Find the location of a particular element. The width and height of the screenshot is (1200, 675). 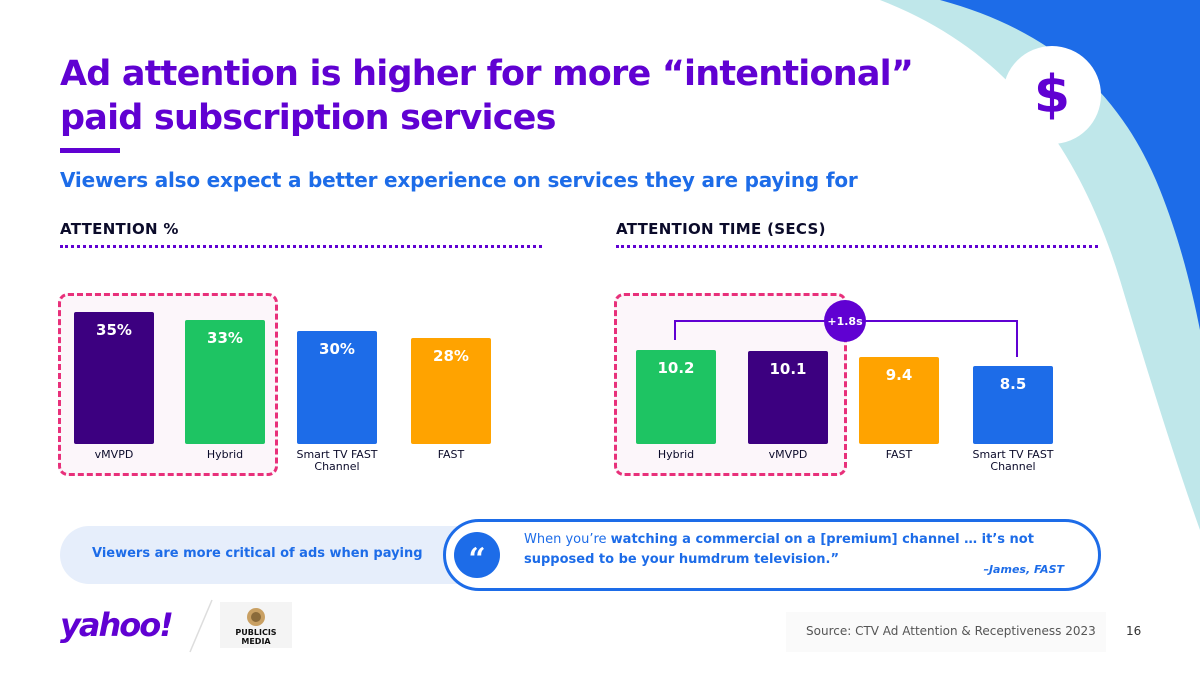

quote-prefix: When you’re is located at coordinates (567, 539).